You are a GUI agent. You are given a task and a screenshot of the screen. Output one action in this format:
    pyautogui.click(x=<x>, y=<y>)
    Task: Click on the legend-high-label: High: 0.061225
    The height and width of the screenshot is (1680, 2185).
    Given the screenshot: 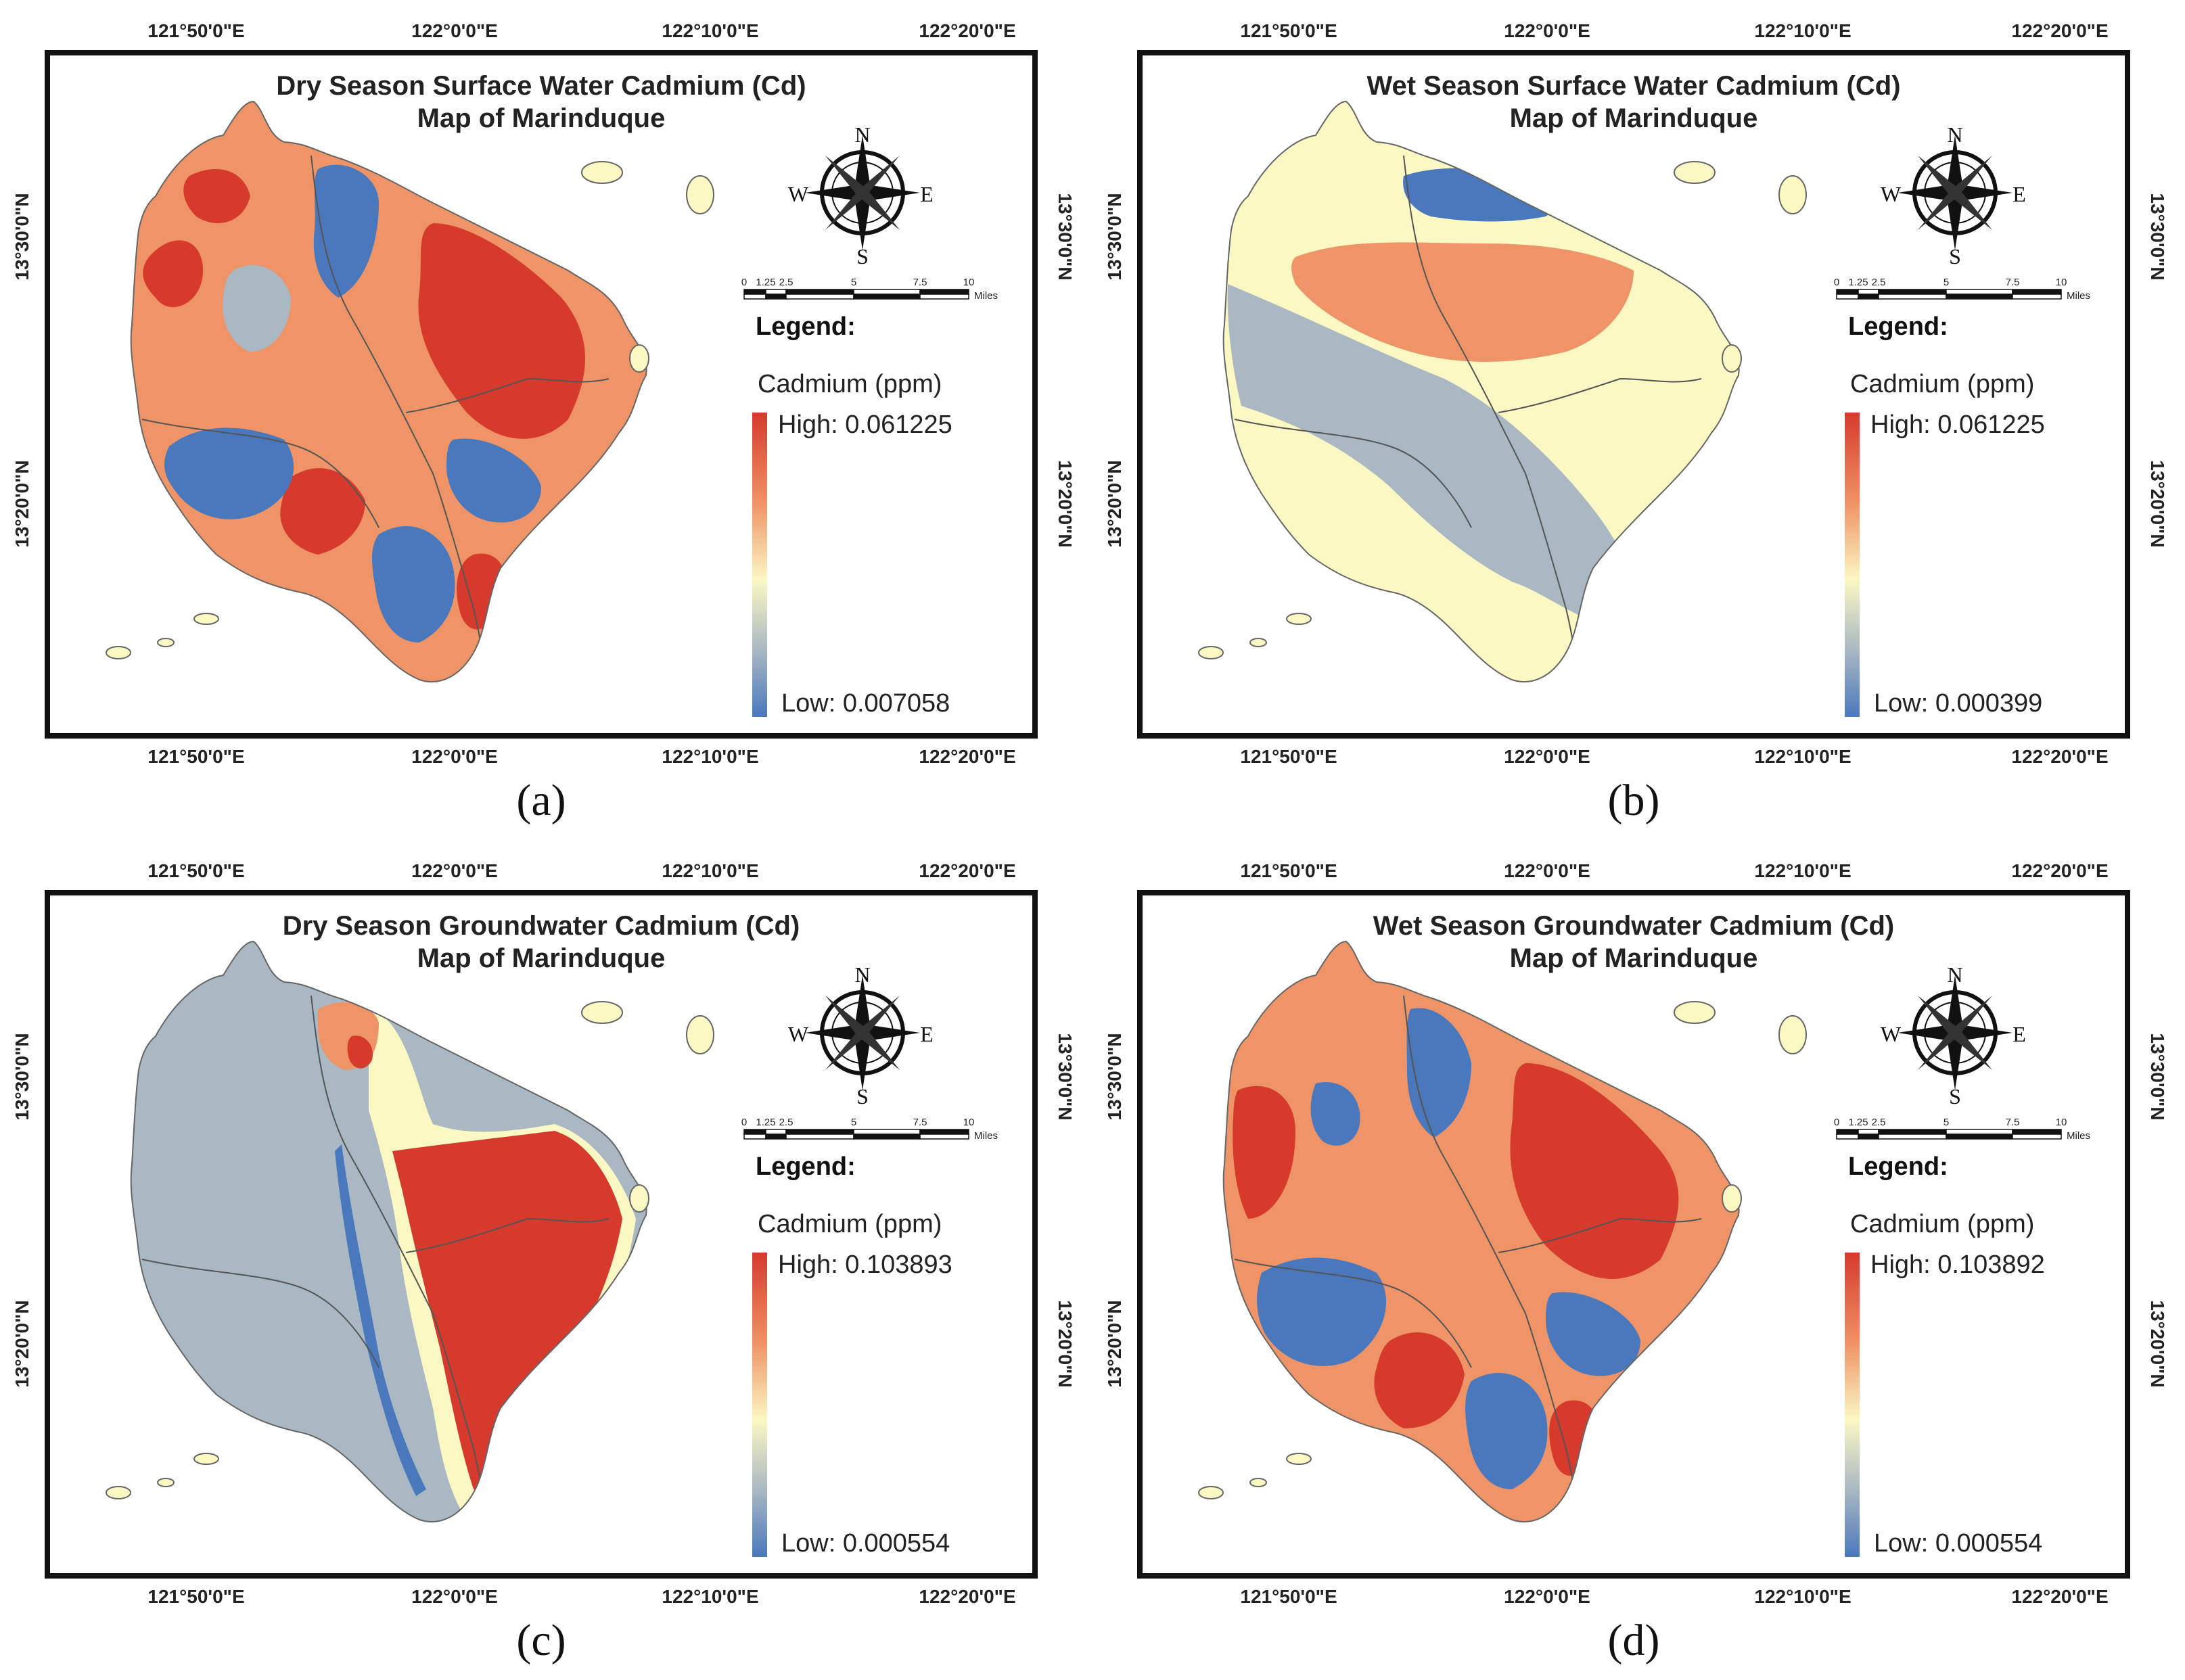 What is the action you would take?
    pyautogui.click(x=865, y=425)
    